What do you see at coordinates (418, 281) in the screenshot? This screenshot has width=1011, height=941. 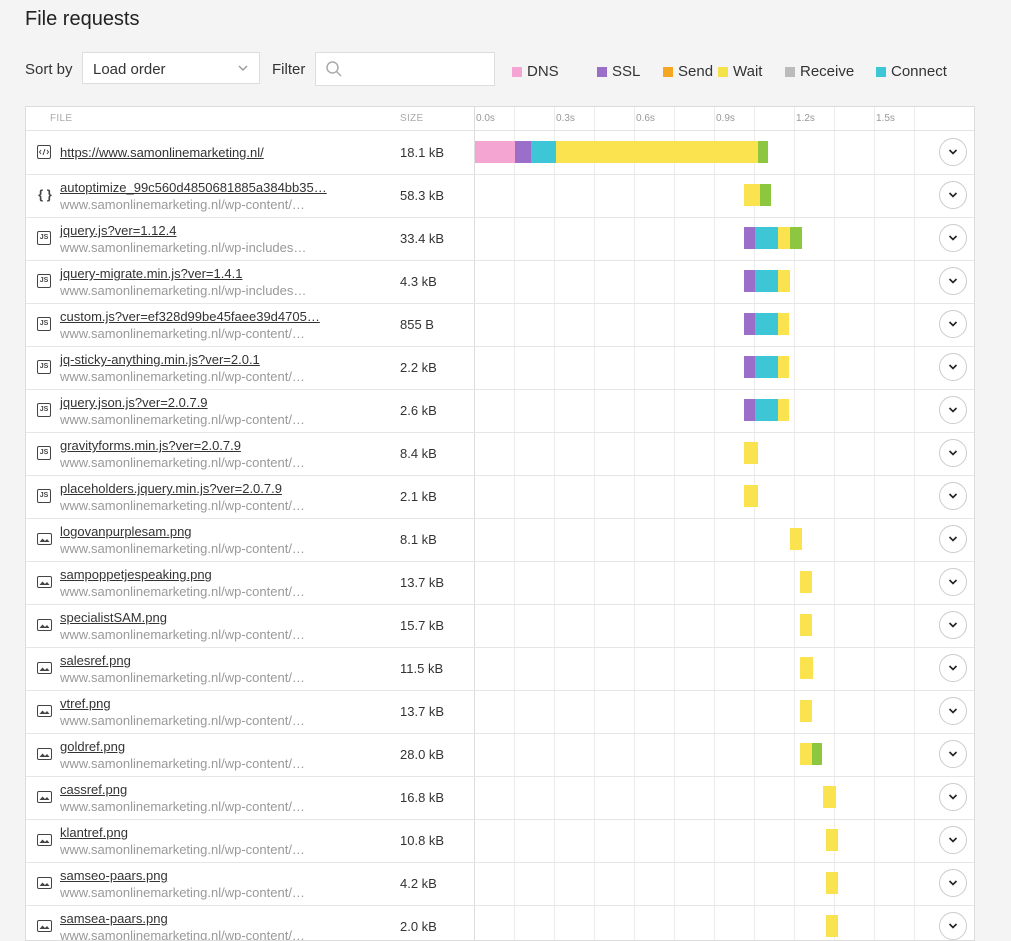 I see `file-size: 4.3 kB` at bounding box center [418, 281].